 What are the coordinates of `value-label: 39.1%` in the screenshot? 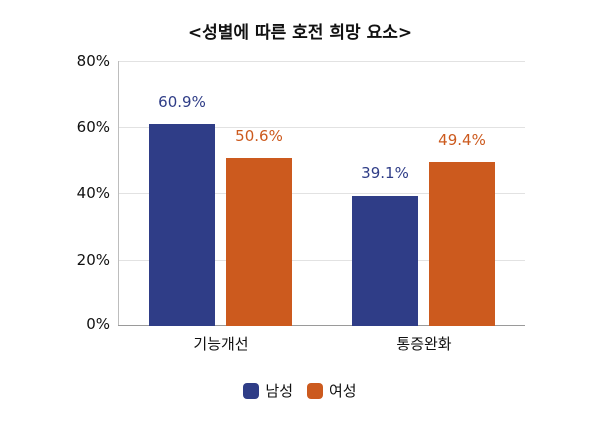 It's located at (385, 173).